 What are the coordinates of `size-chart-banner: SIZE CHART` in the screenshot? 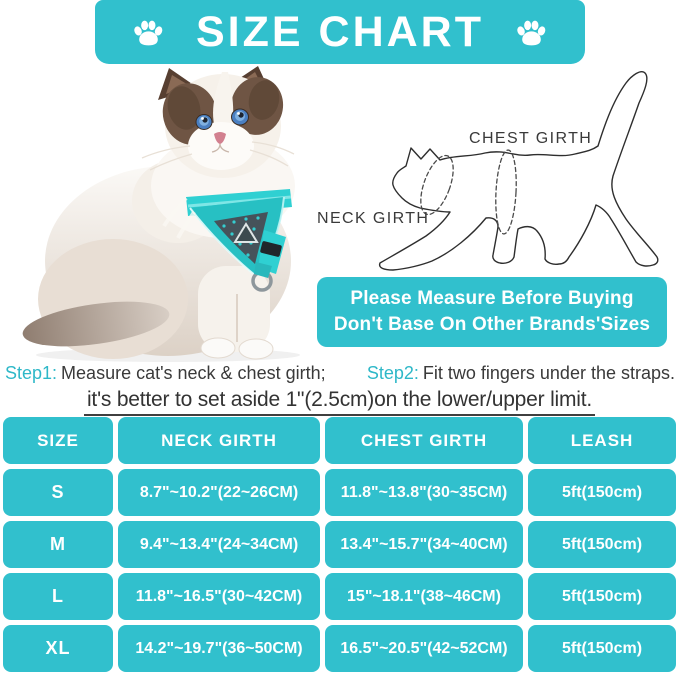 It's located at (340, 32).